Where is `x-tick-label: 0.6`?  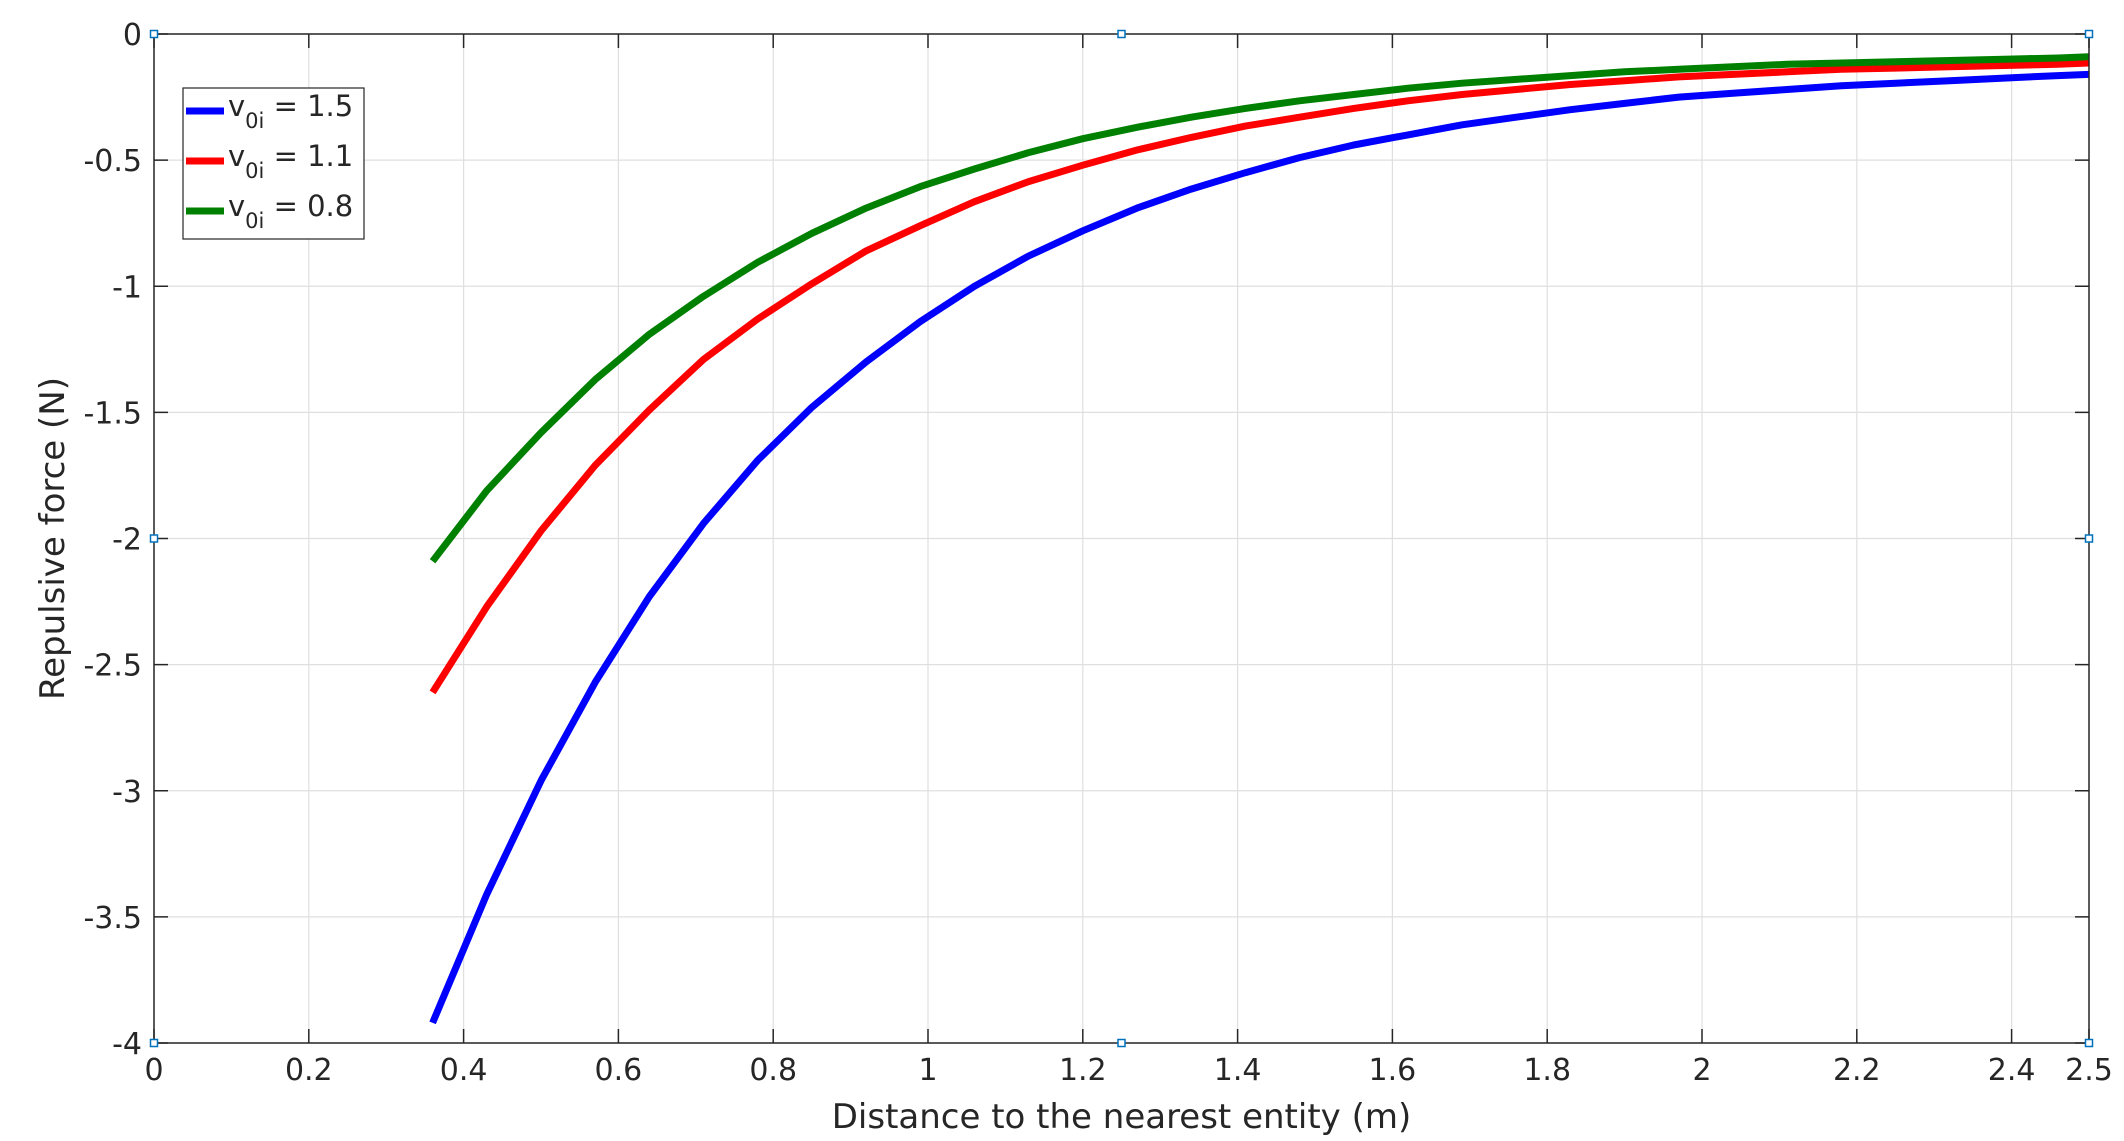 x-tick-label: 0.6 is located at coordinates (619, 1070).